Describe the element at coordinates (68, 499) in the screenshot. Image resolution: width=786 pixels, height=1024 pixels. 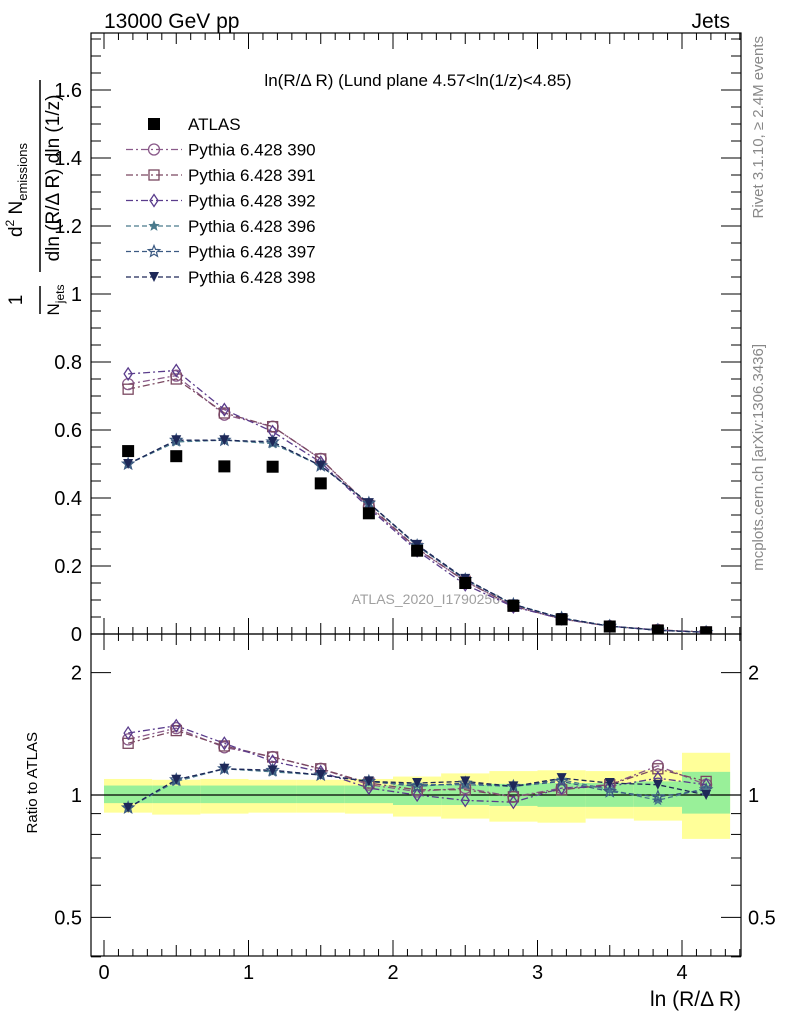
I see `main-y-tick-label: 0.4` at that location.